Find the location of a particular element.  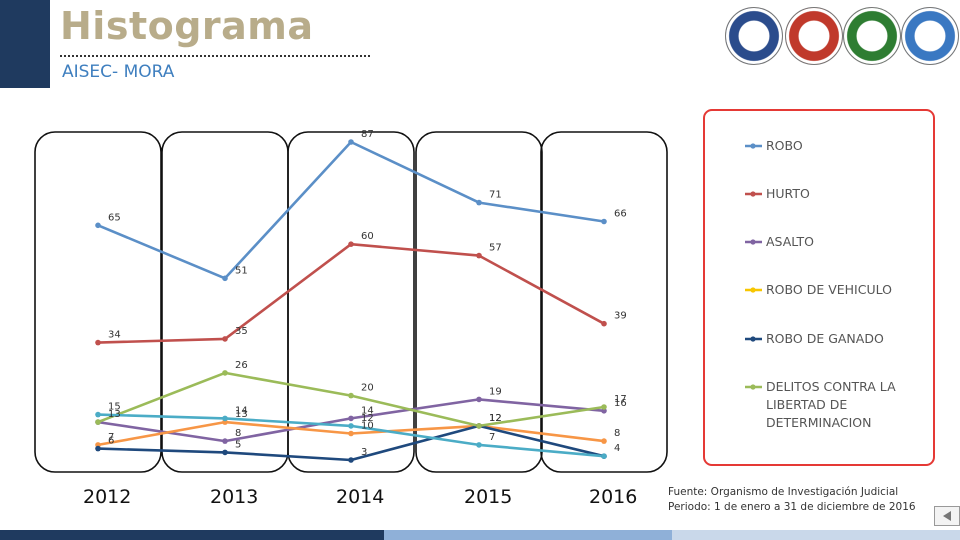

map-emblem-logo is located at coordinates (930, 36).